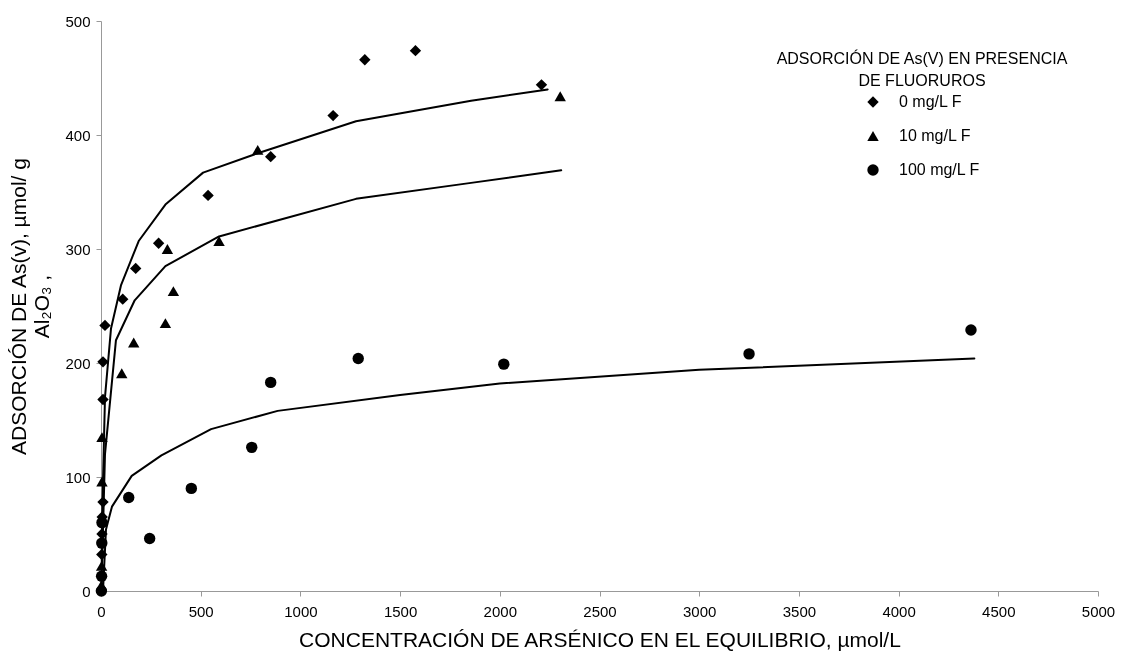 The width and height of the screenshot is (1125, 656). Describe the element at coordinates (500, 611) in the screenshot. I see `x-tick-label: 2000` at that location.